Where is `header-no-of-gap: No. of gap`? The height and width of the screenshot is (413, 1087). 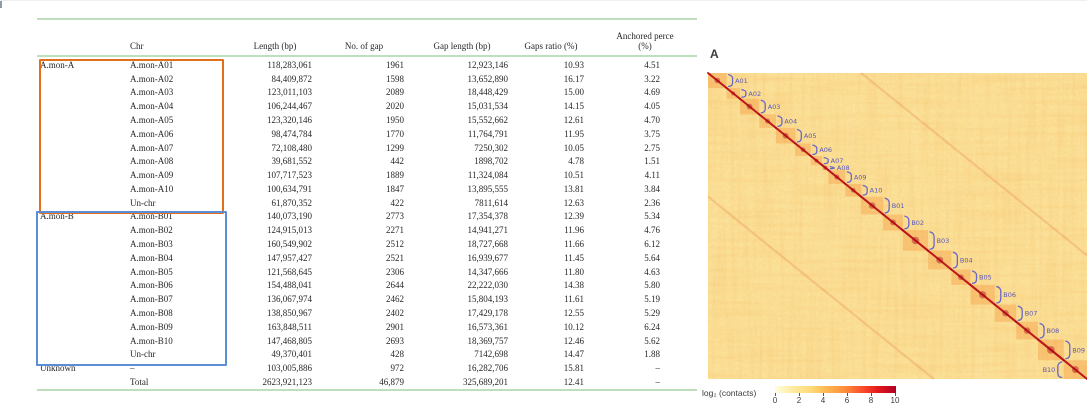
header-no-of-gap: No. of gap is located at coordinates (364, 46).